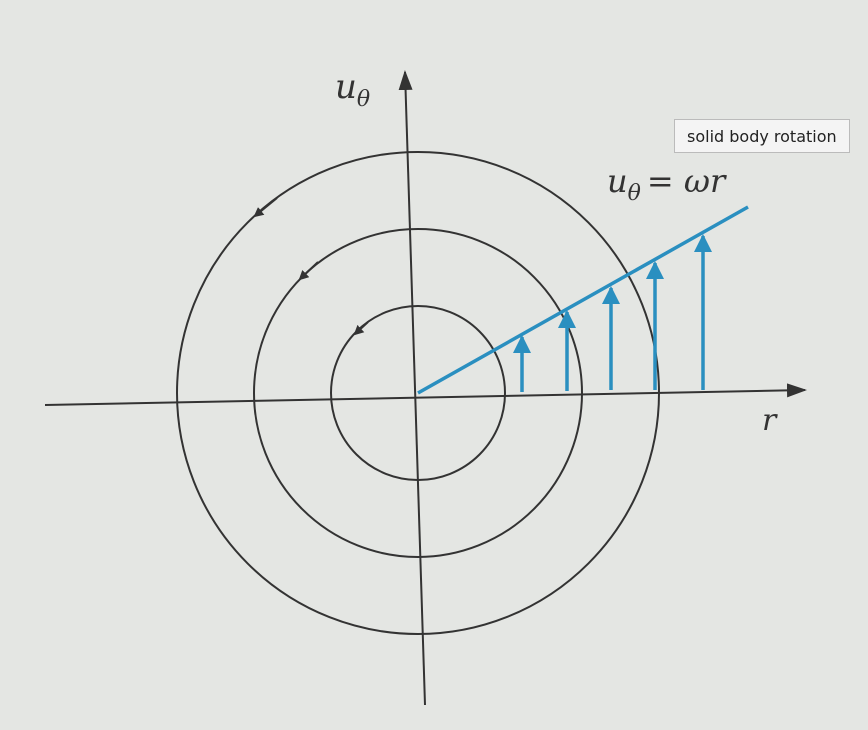  I want to click on streamline, so click(418, 393).